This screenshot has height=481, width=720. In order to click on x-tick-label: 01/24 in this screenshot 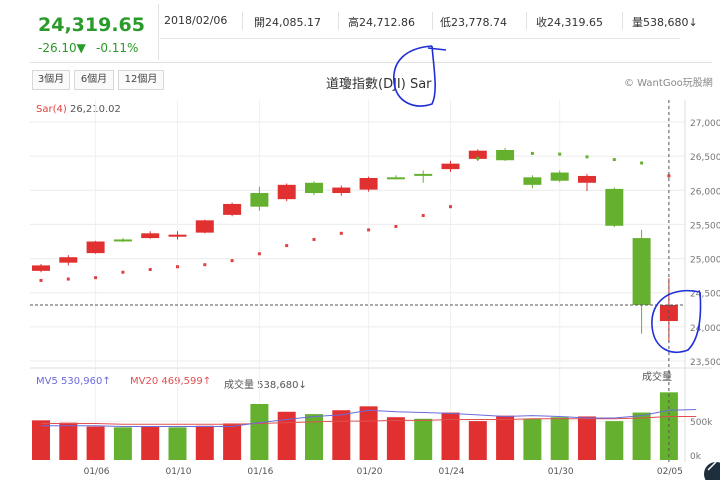, I will do `click(452, 472)`.